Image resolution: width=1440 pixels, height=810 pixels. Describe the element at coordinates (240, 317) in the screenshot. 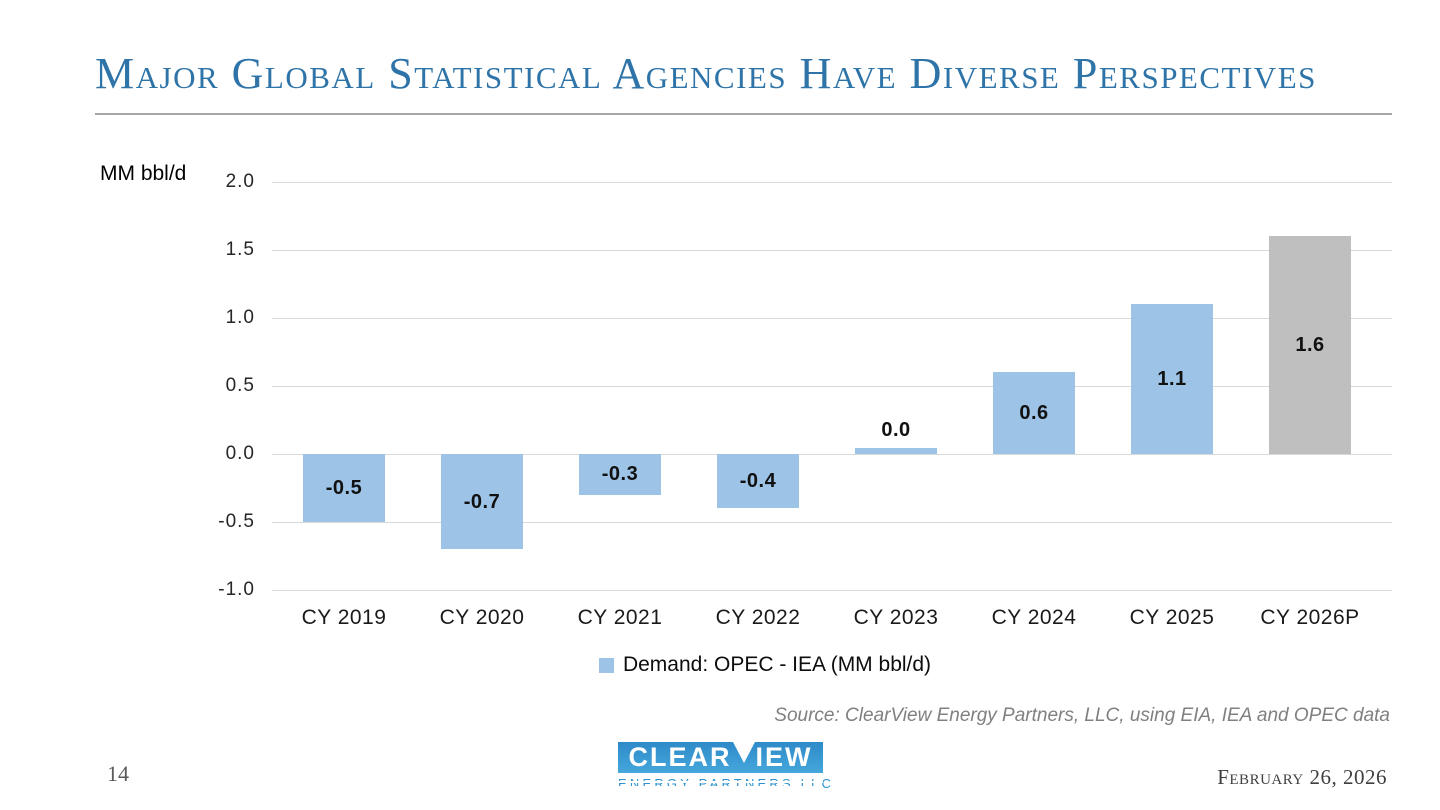

I see `y-axis-tick-1.0: 1.0` at that location.